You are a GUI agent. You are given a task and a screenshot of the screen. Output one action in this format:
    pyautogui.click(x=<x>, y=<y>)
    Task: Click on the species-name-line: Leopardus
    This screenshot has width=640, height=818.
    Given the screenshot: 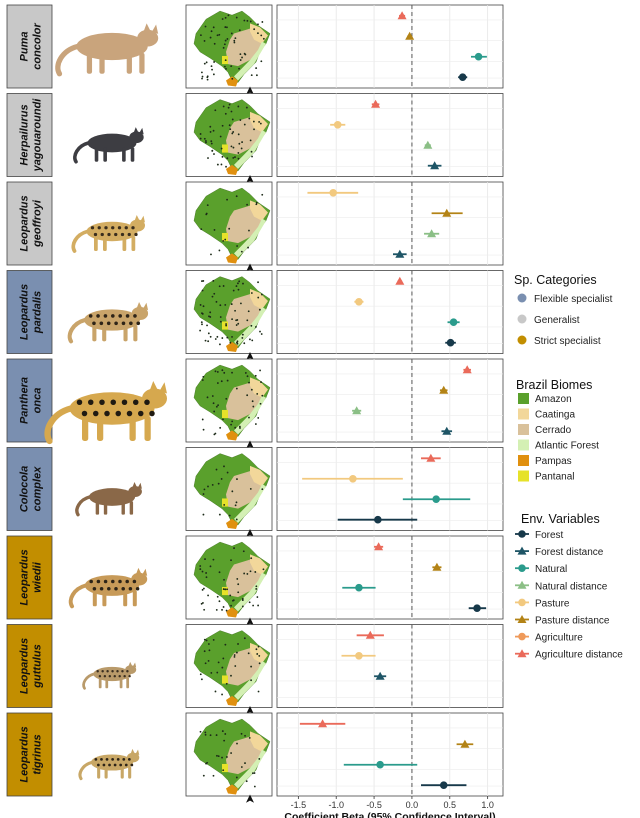 What is the action you would take?
    pyautogui.click(x=25, y=312)
    